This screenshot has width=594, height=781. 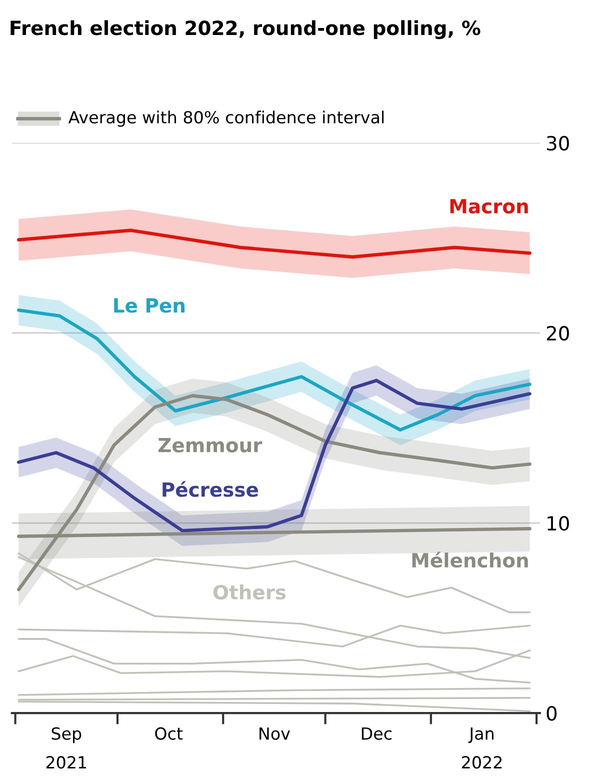 What do you see at coordinates (169, 733) in the screenshot?
I see `x-tick-label: Oct` at bounding box center [169, 733].